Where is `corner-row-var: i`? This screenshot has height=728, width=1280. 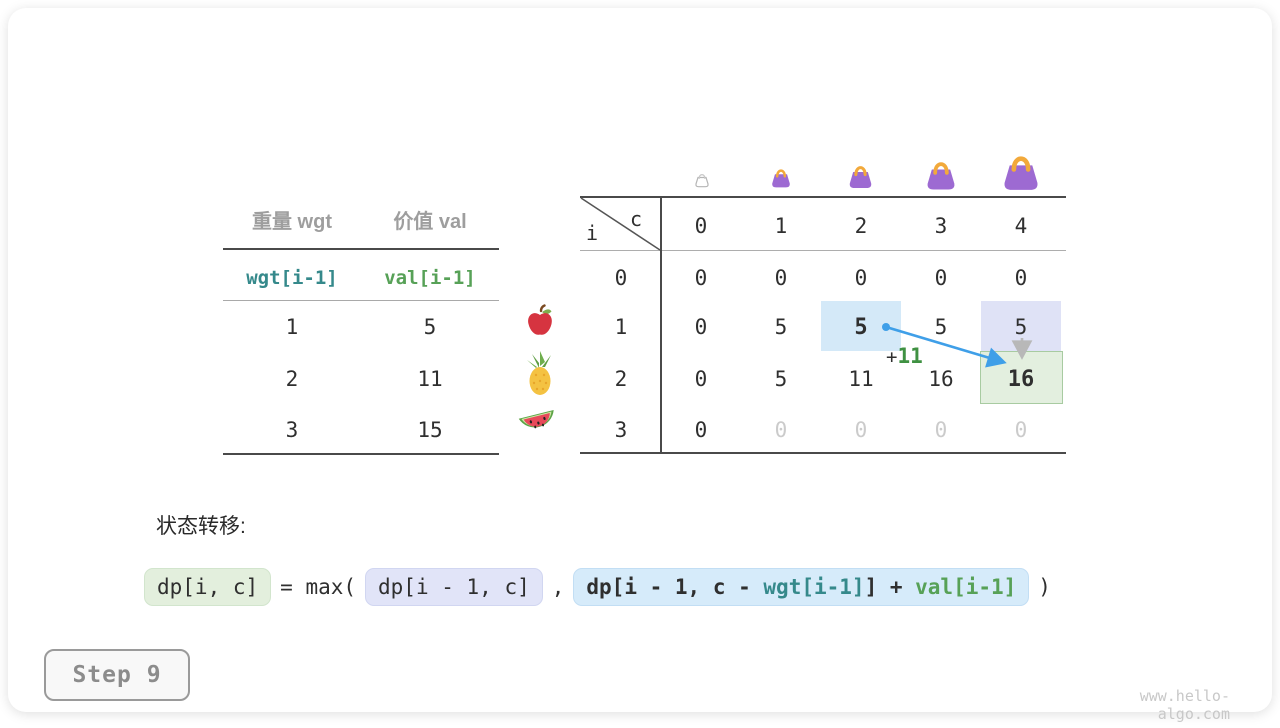 corner-row-var: i is located at coordinates (592, 233).